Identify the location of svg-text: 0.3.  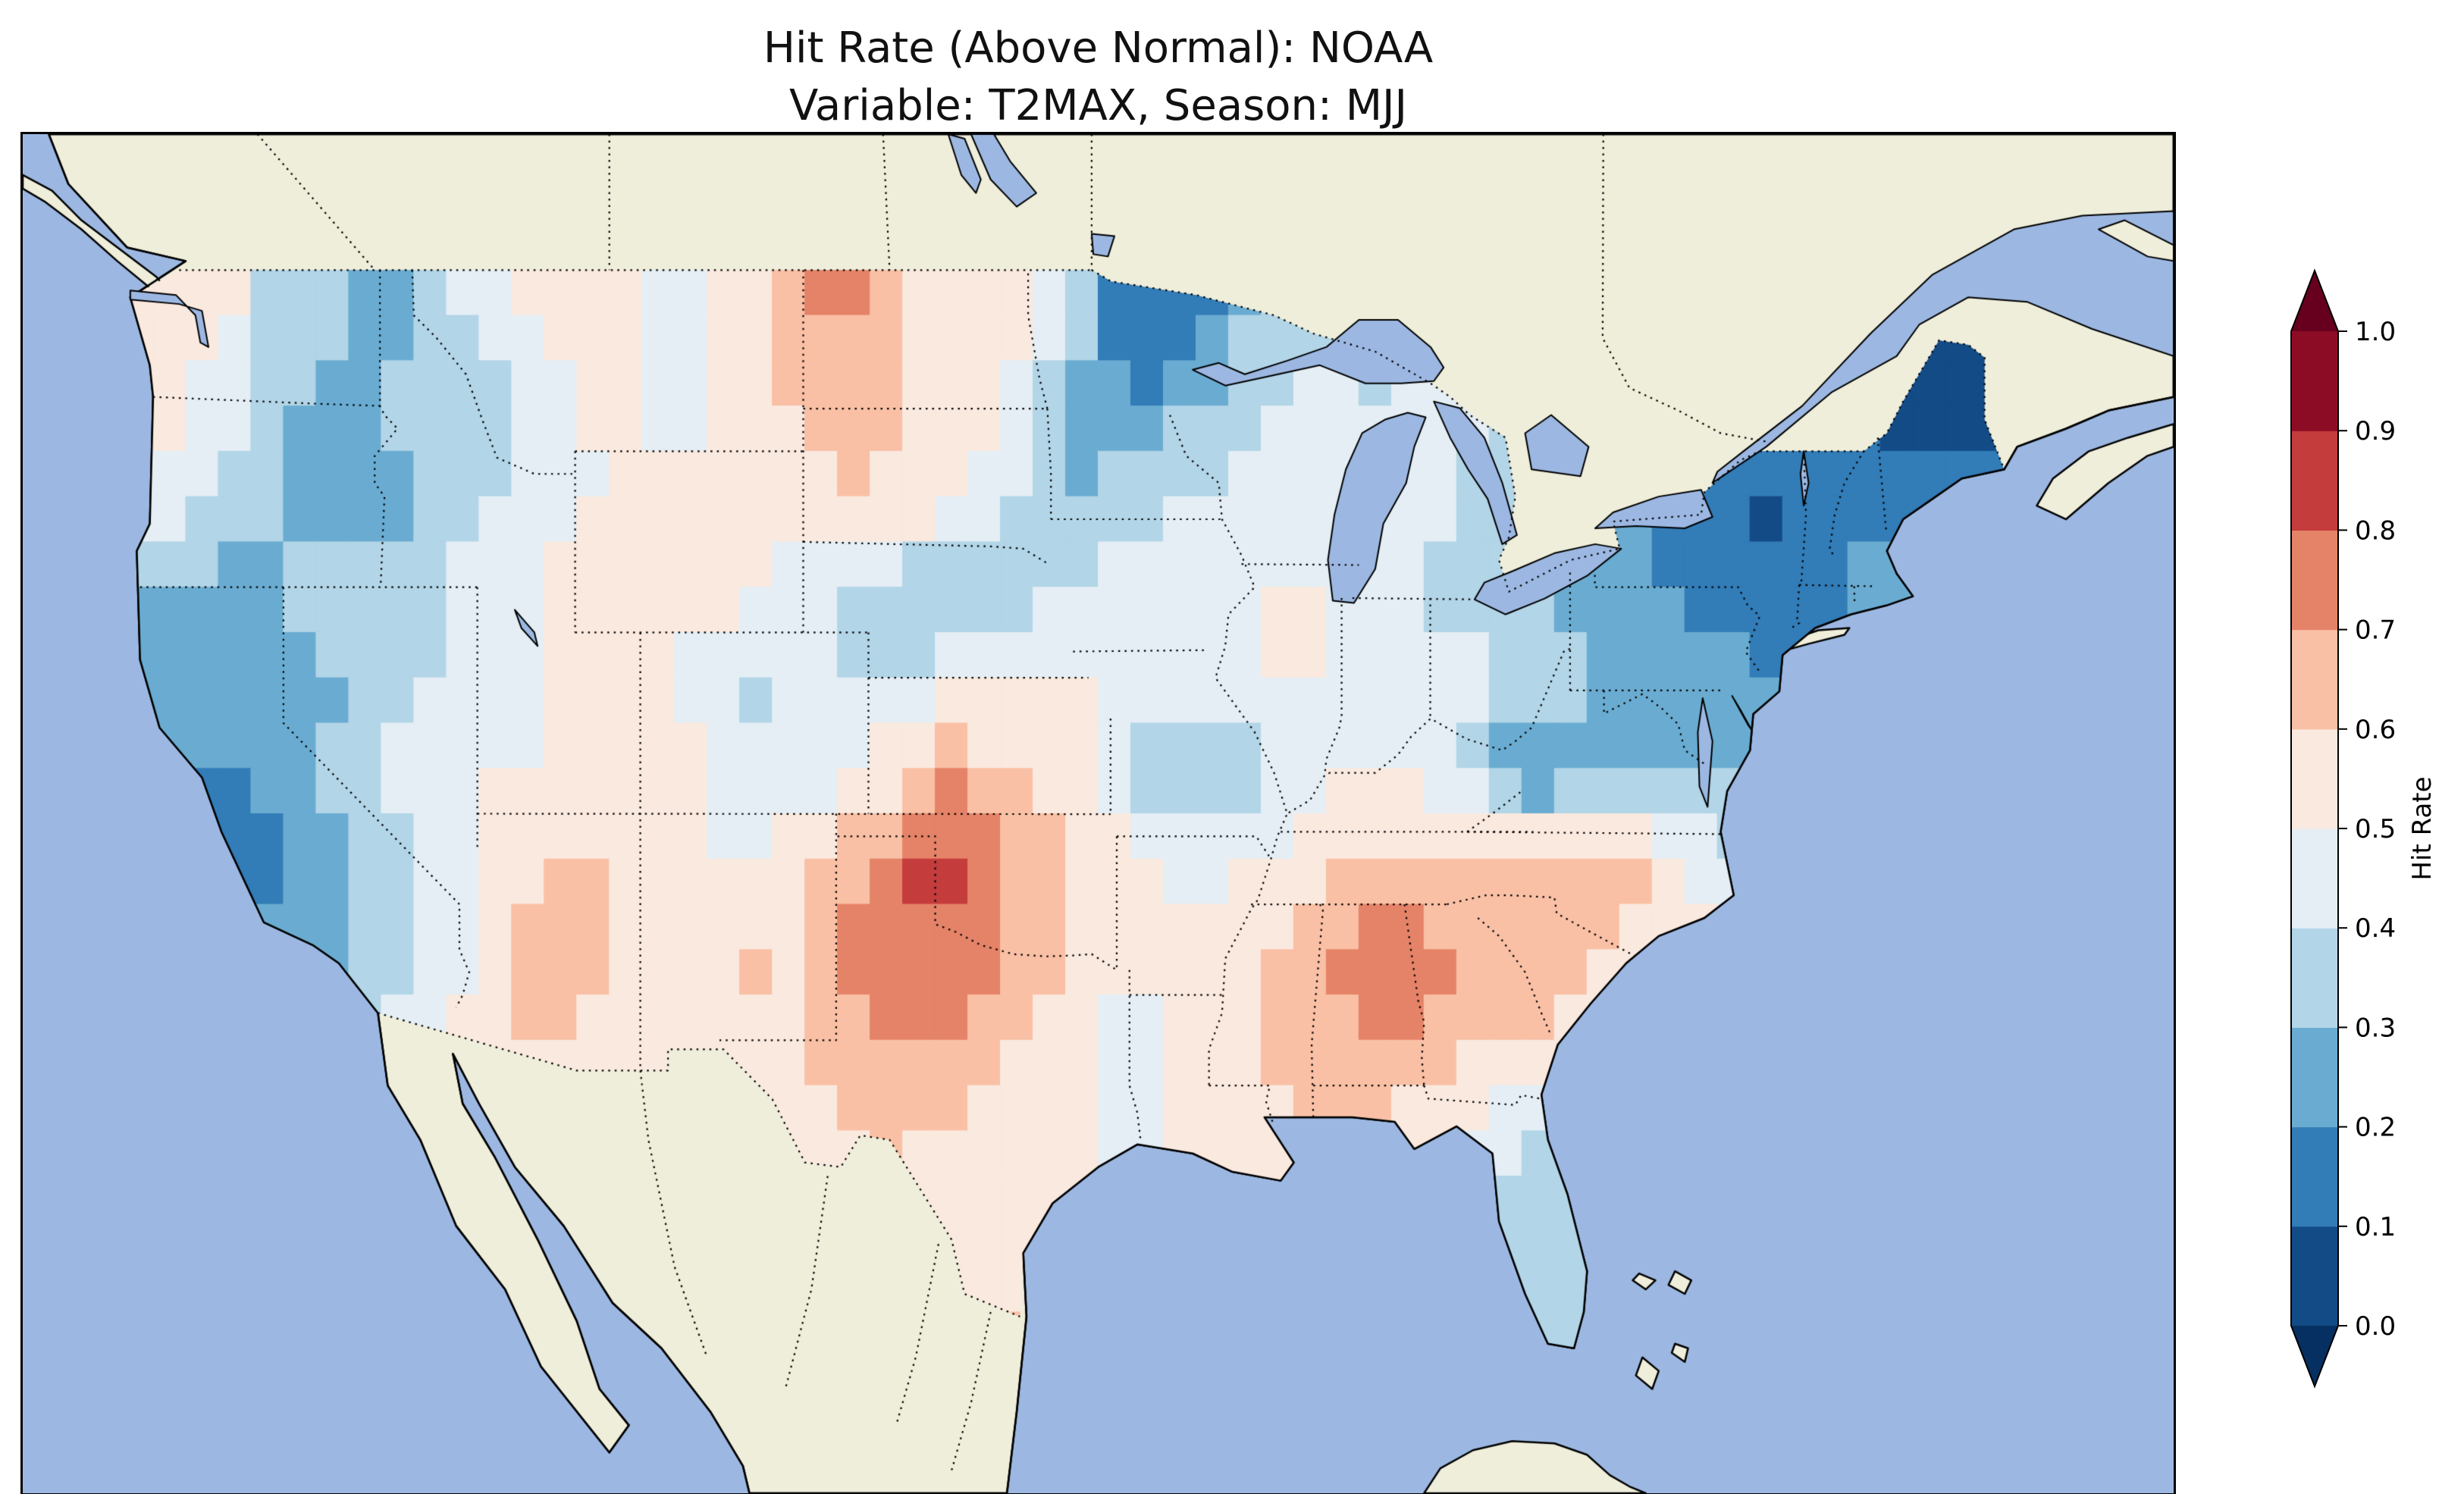
(2375, 1028).